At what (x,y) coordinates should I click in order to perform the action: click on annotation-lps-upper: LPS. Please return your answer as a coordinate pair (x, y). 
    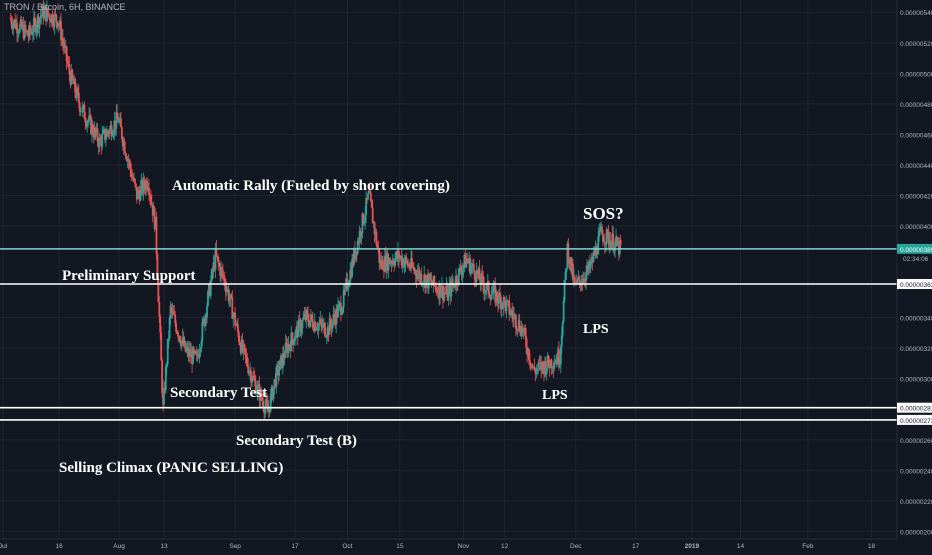
    Looking at the image, I should click on (596, 329).